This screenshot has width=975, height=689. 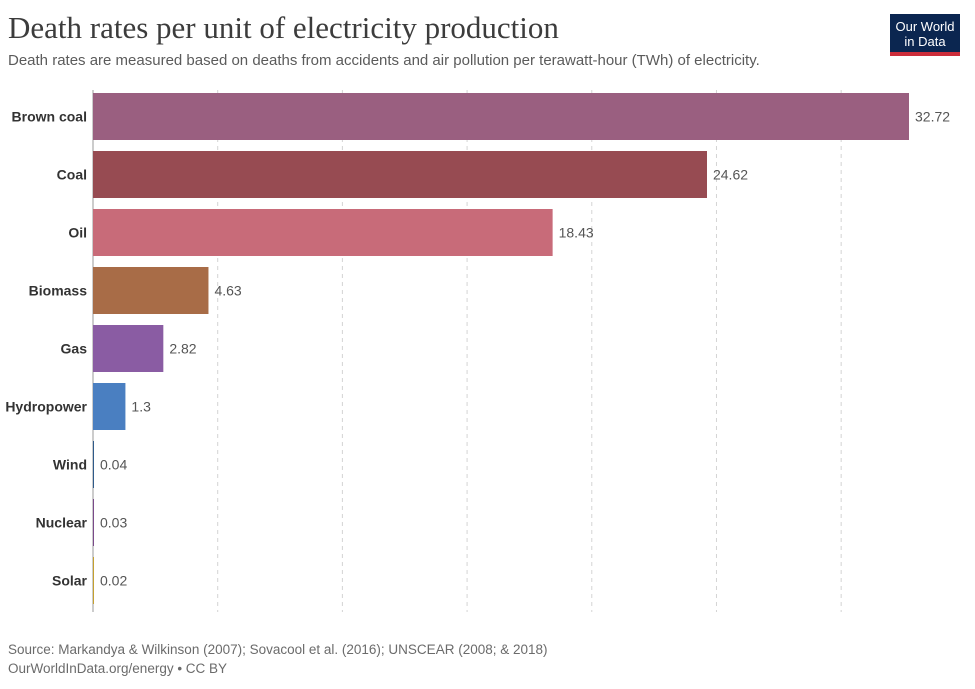 I want to click on logo-line-1: Our World, so click(x=925, y=26).